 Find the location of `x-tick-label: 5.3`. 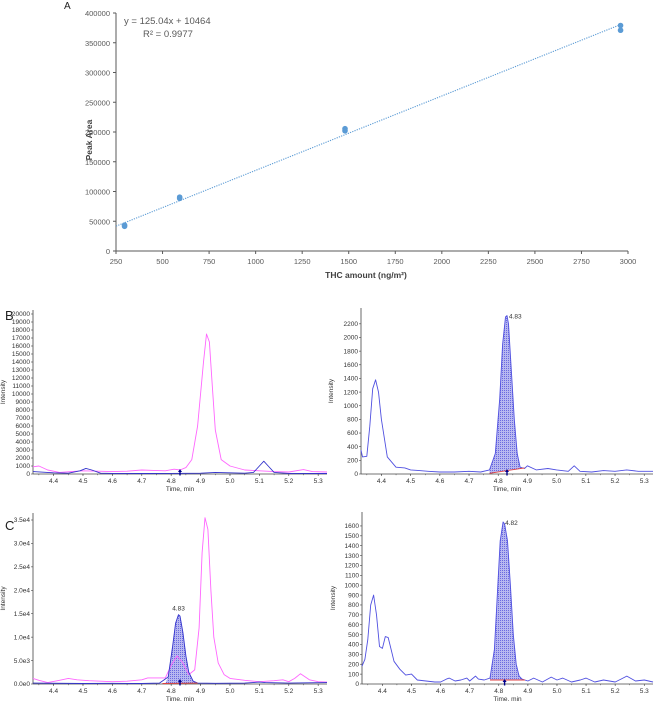

x-tick-label: 5.3 is located at coordinates (318, 481).